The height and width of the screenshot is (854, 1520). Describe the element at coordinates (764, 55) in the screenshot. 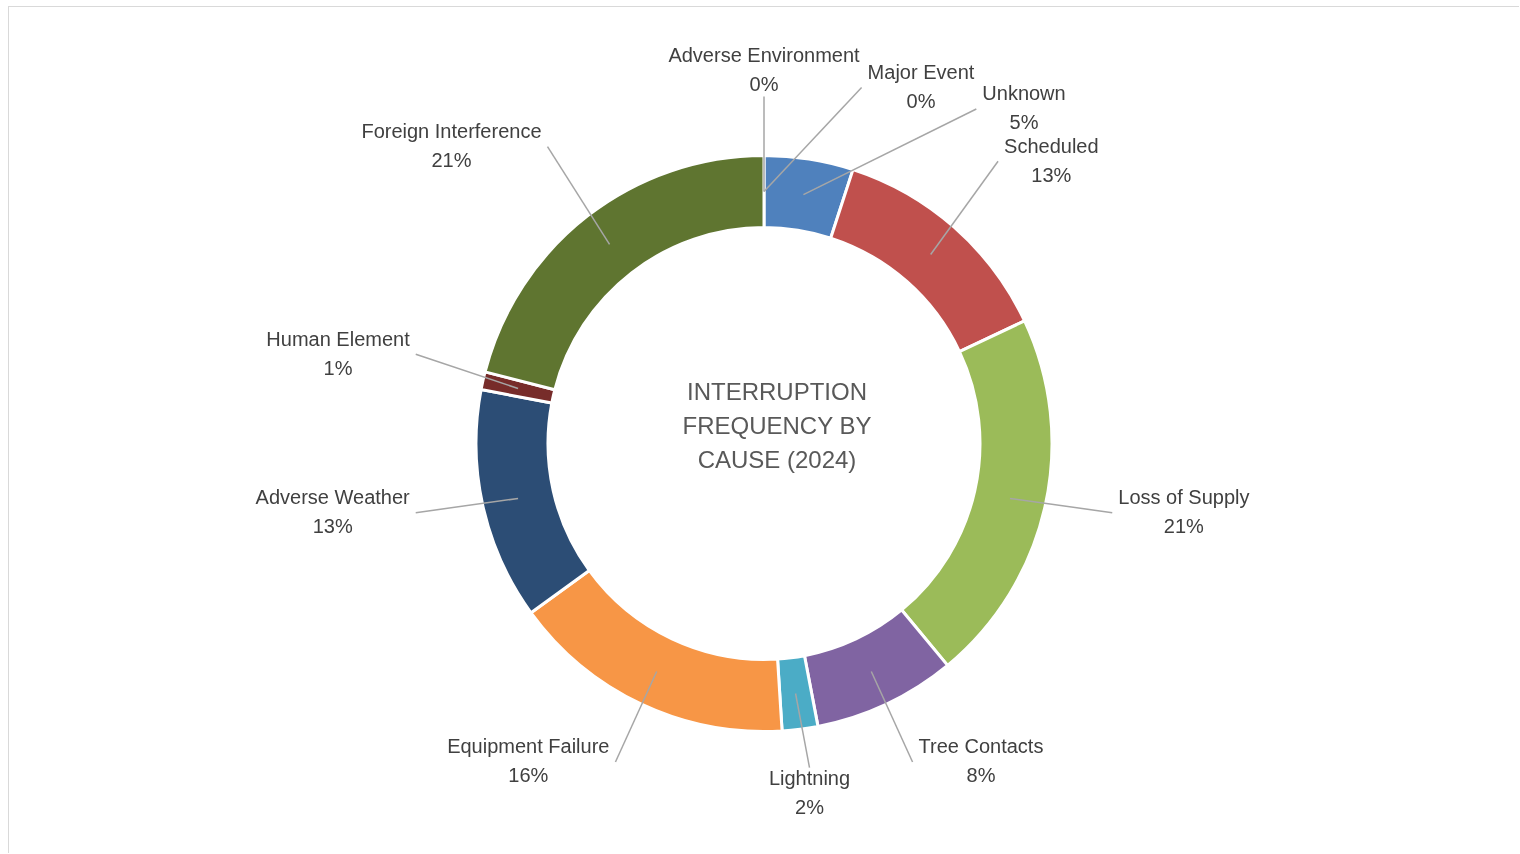

I see `category-label: Adverse Environment` at that location.